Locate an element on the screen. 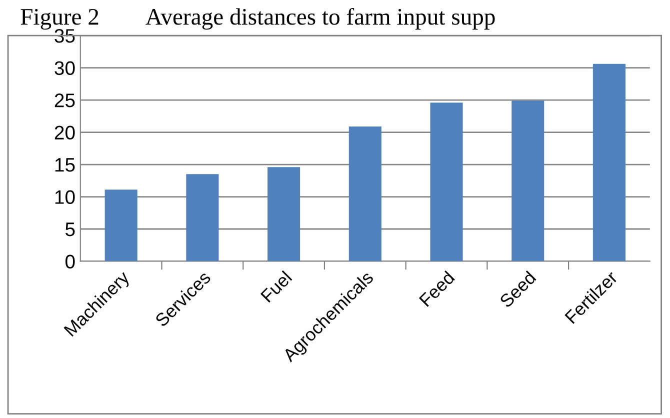 This screenshot has width=670, height=418. y-tick-label: 10 is located at coordinates (65, 197).